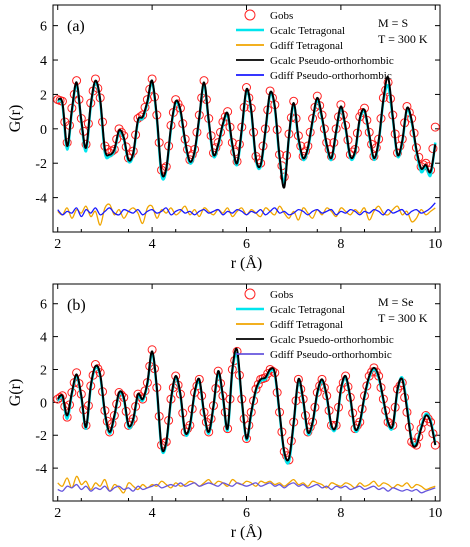 Image resolution: width=470 pixels, height=547 pixels. I want to click on series-gdiff_tet, so click(246, 484).